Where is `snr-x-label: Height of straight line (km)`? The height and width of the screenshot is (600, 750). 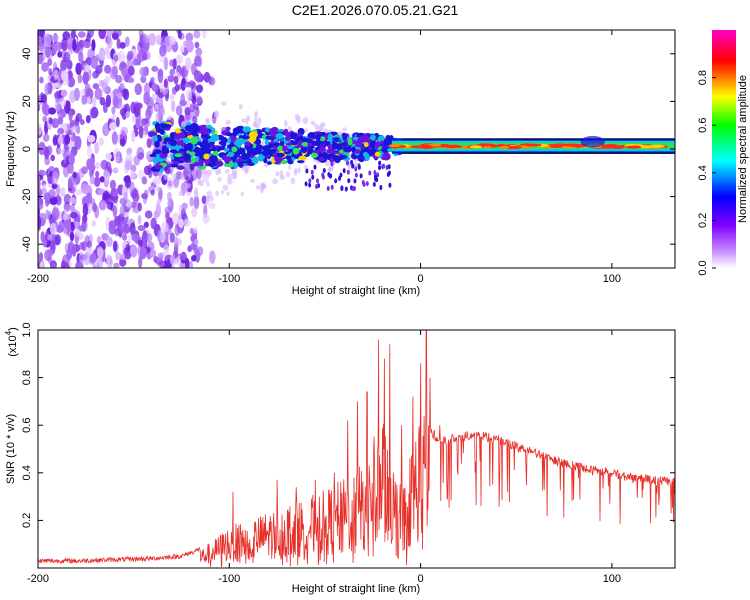
snr-x-label: Height of straight line (km) is located at coordinates (356, 589).